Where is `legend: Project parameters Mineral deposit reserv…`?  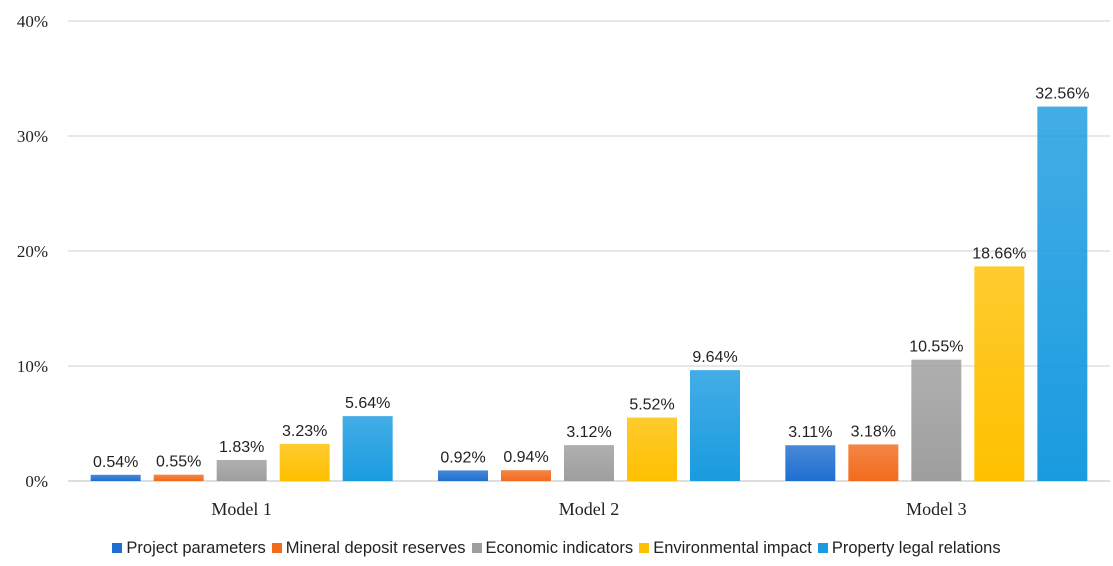 legend: Project parameters Mineral deposit reserv… is located at coordinates (556, 548).